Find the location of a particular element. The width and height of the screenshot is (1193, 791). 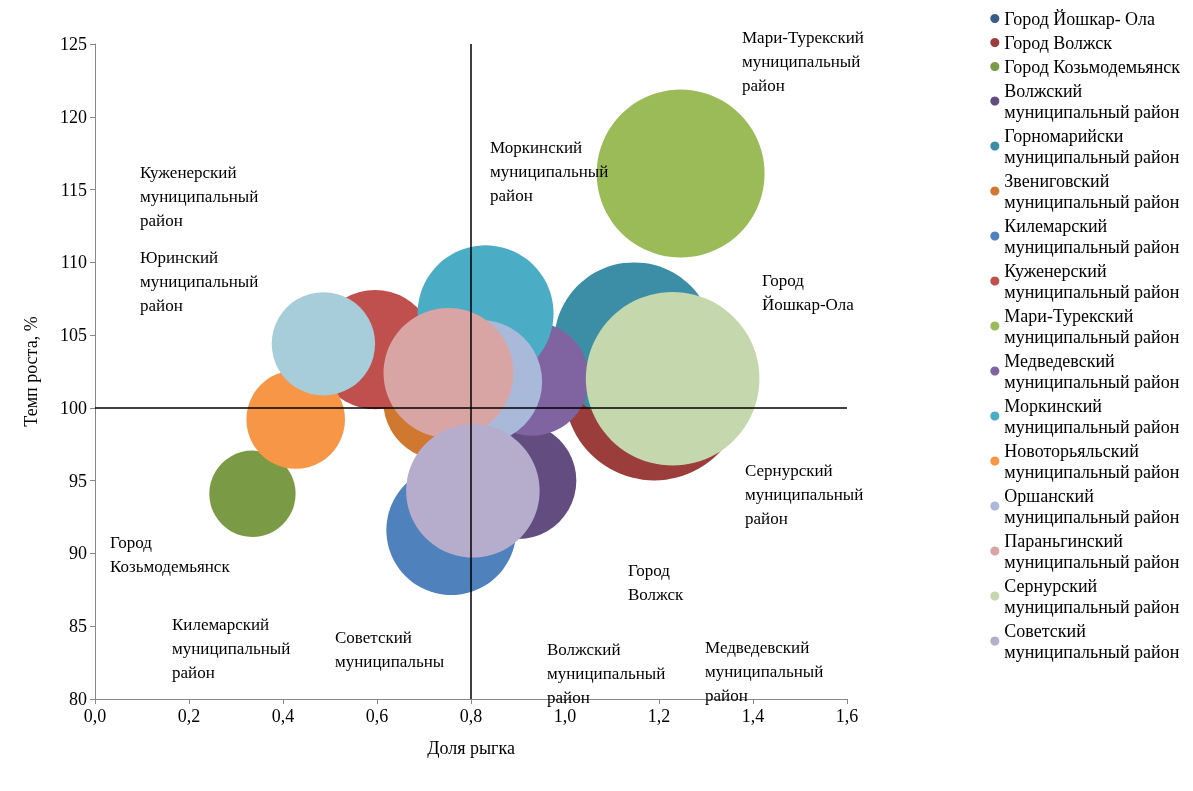

legend-label: Волжский муниципальный район is located at coordinates (1092, 101).